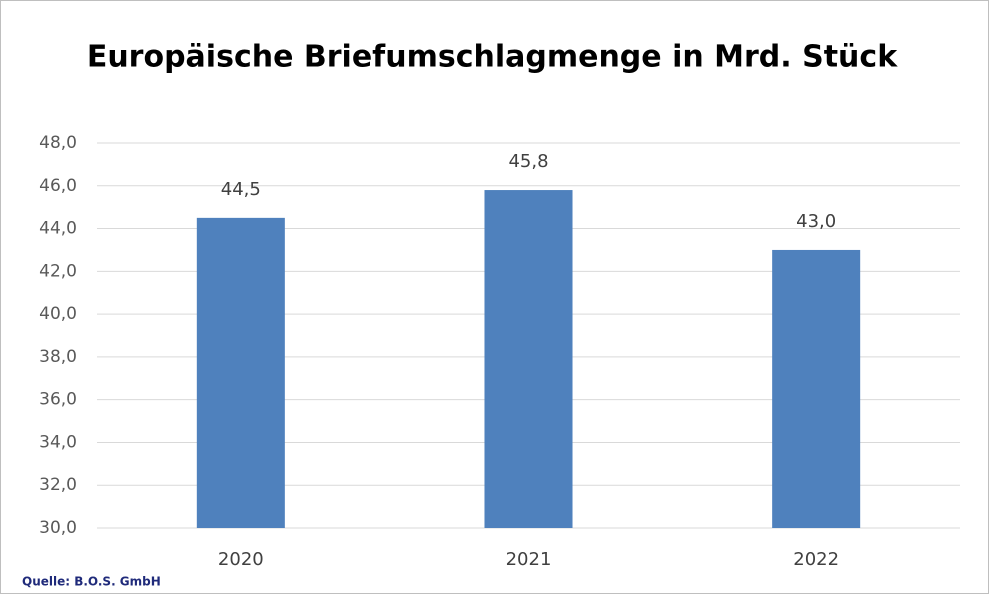 The image size is (989, 594). What do you see at coordinates (528, 161) in the screenshot?
I see `value-label: 45,8` at bounding box center [528, 161].